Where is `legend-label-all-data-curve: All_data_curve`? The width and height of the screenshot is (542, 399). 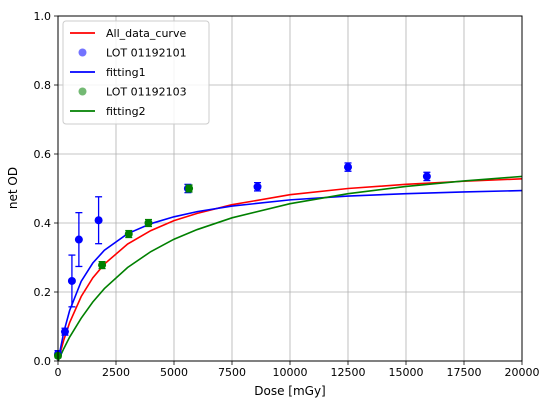
legend-label-all-data-curve: All_data_curve is located at coordinates (146, 33).